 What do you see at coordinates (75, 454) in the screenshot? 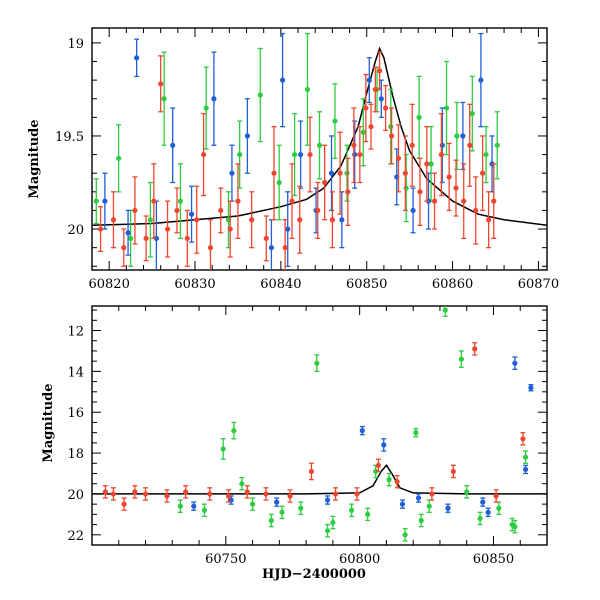
I see `bottom-y-tick-label: 18` at bounding box center [75, 454].